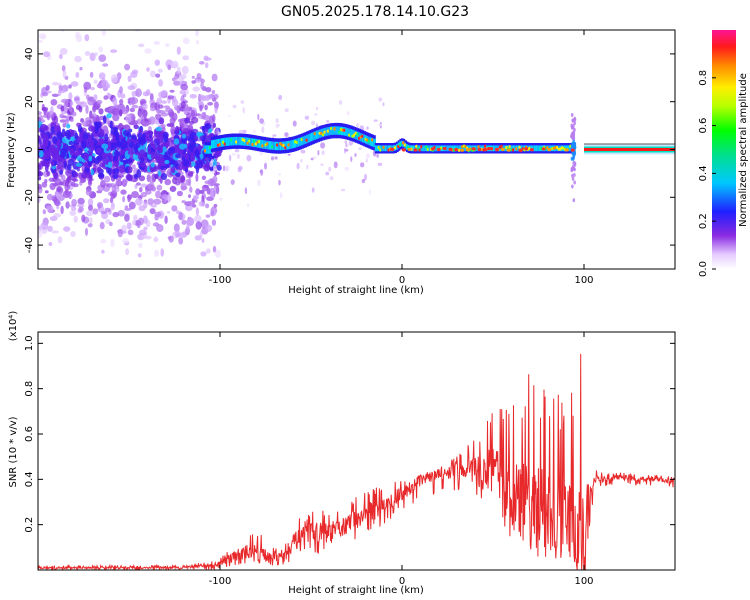 The image size is (750, 600). What do you see at coordinates (402, 581) in the screenshot?
I see `x-tick-label: 0` at bounding box center [402, 581].